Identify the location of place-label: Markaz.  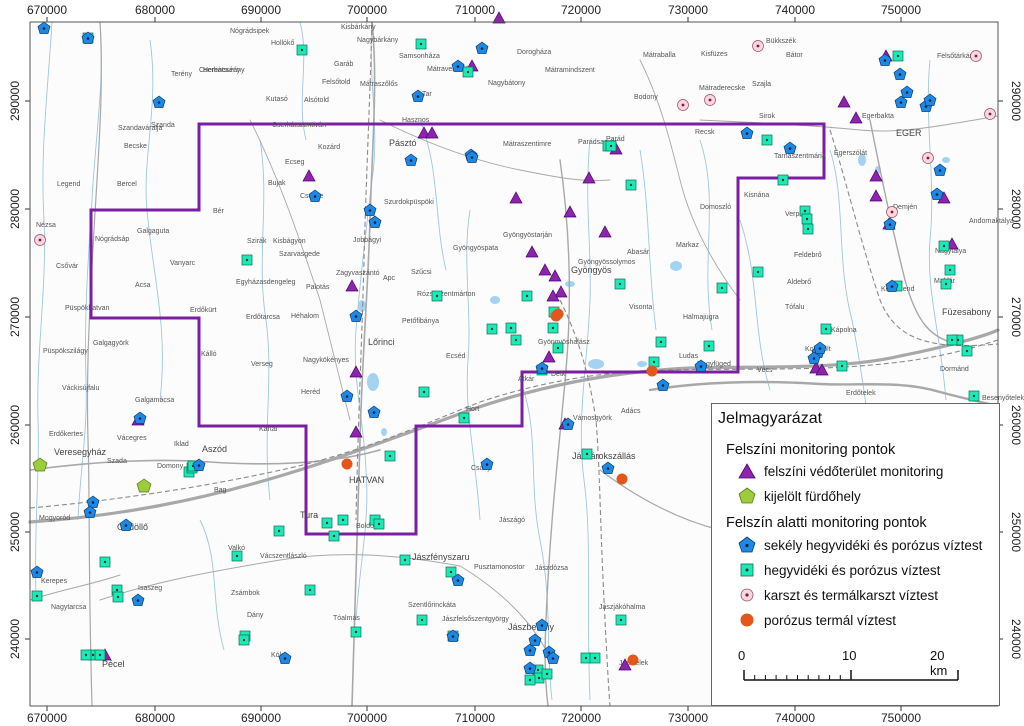
(687, 245).